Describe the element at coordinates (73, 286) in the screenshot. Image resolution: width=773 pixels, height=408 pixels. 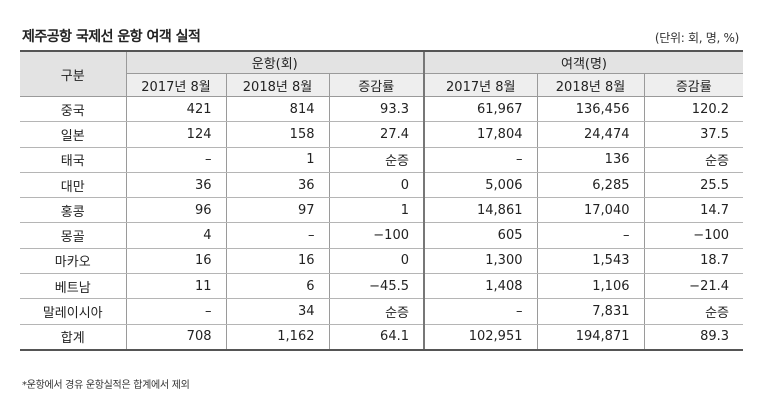
I see `row-category: 베트남` at that location.